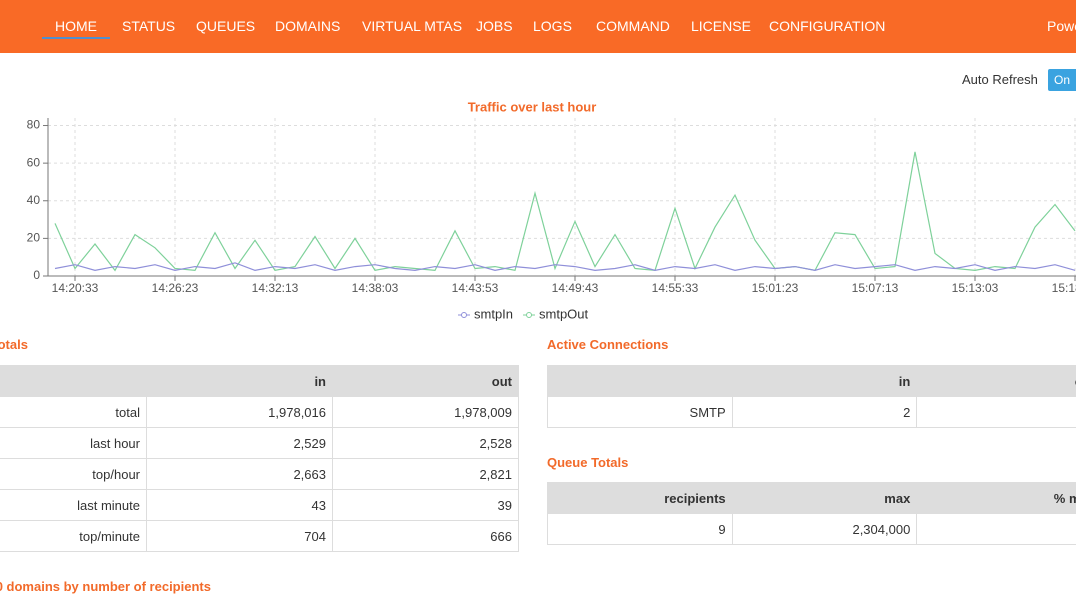  I want to click on table-row: last hour 2,529 2,528, so click(259, 443).